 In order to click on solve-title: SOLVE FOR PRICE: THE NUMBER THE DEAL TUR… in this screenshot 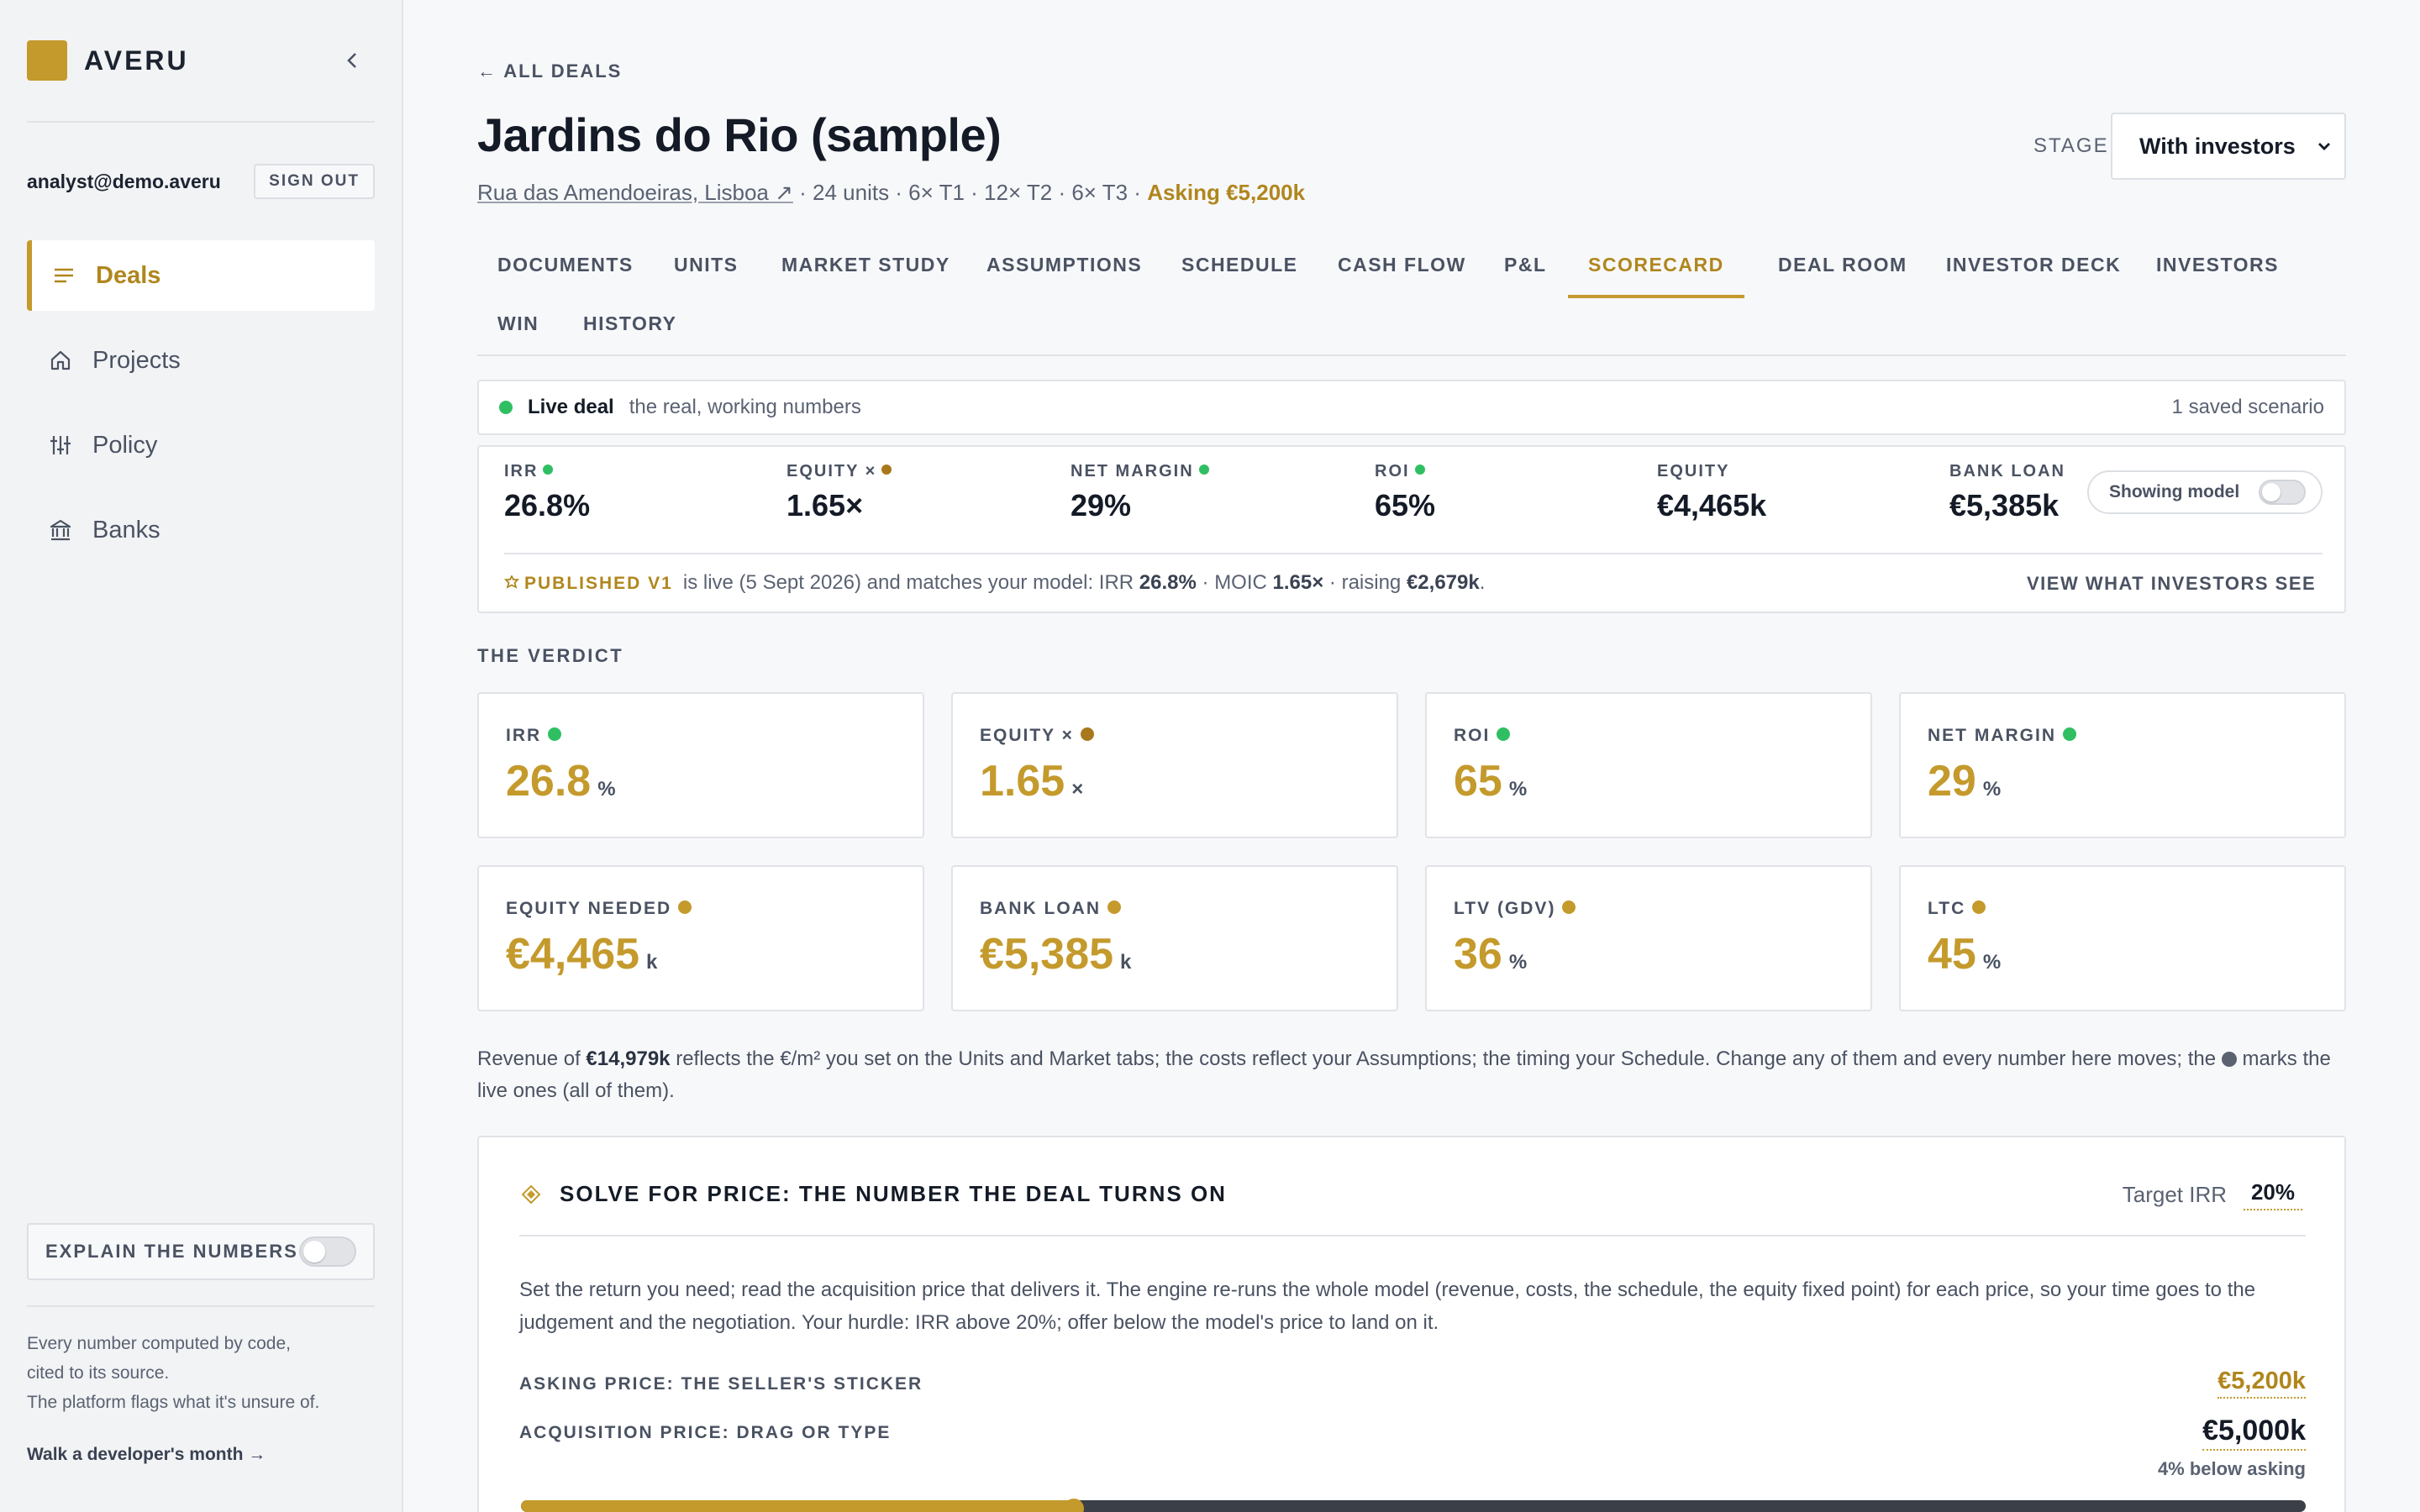, I will do `click(874, 1194)`.